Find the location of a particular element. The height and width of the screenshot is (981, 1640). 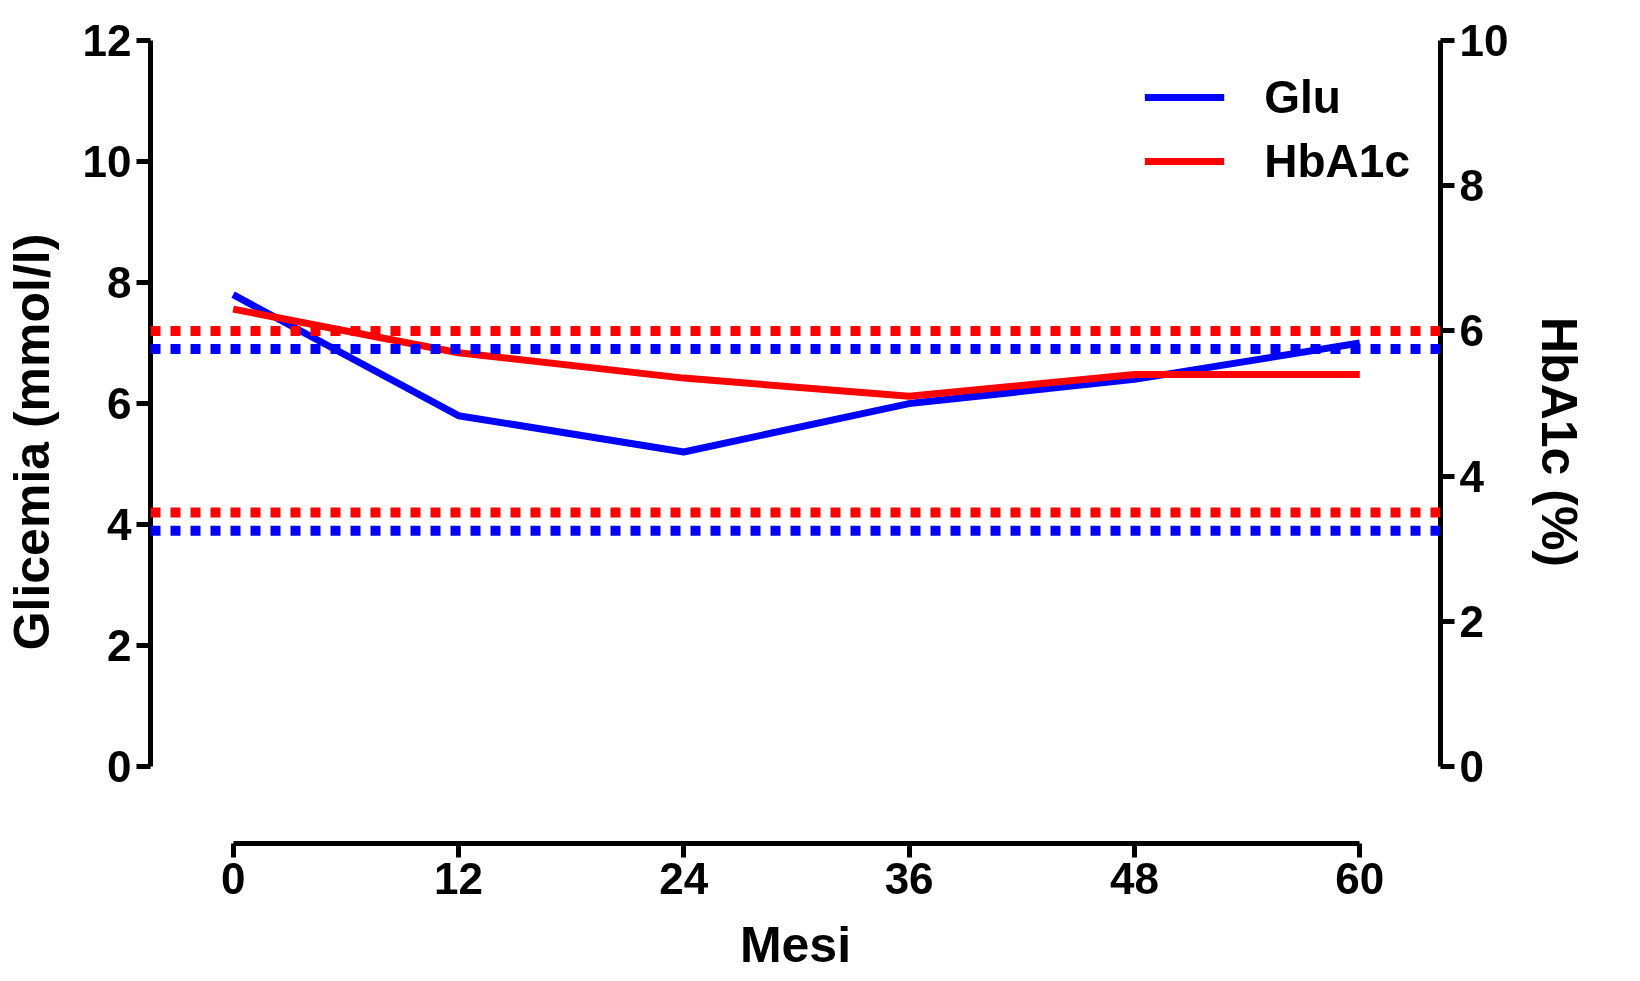

legend-label: HbA1c is located at coordinates (1337, 161).